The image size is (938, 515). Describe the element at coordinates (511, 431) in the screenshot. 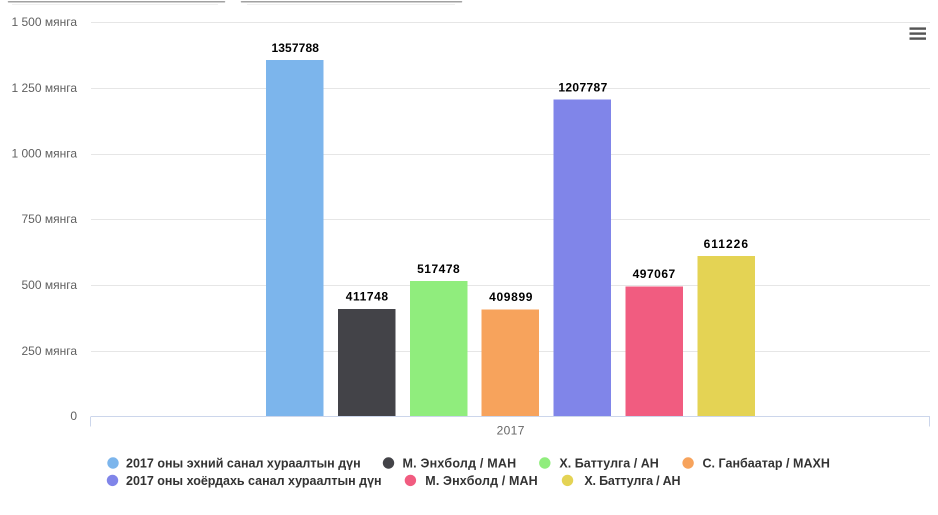

I see `svg-text: 2017` at that location.